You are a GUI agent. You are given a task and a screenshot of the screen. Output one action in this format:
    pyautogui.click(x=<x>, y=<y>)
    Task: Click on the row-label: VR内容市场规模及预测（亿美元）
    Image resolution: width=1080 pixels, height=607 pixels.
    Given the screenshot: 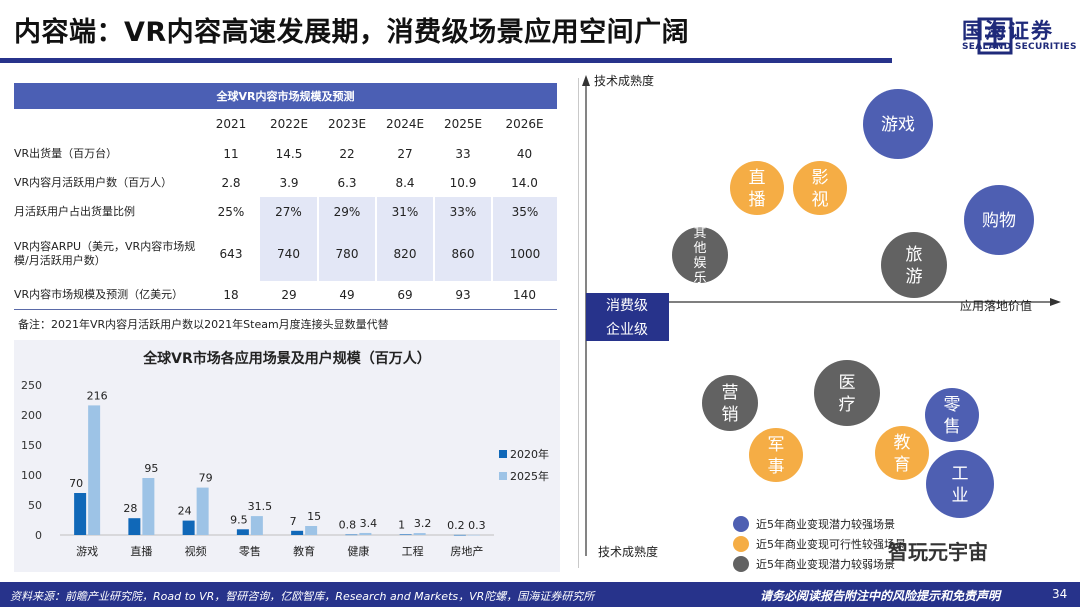 What is the action you would take?
    pyautogui.click(x=99, y=294)
    